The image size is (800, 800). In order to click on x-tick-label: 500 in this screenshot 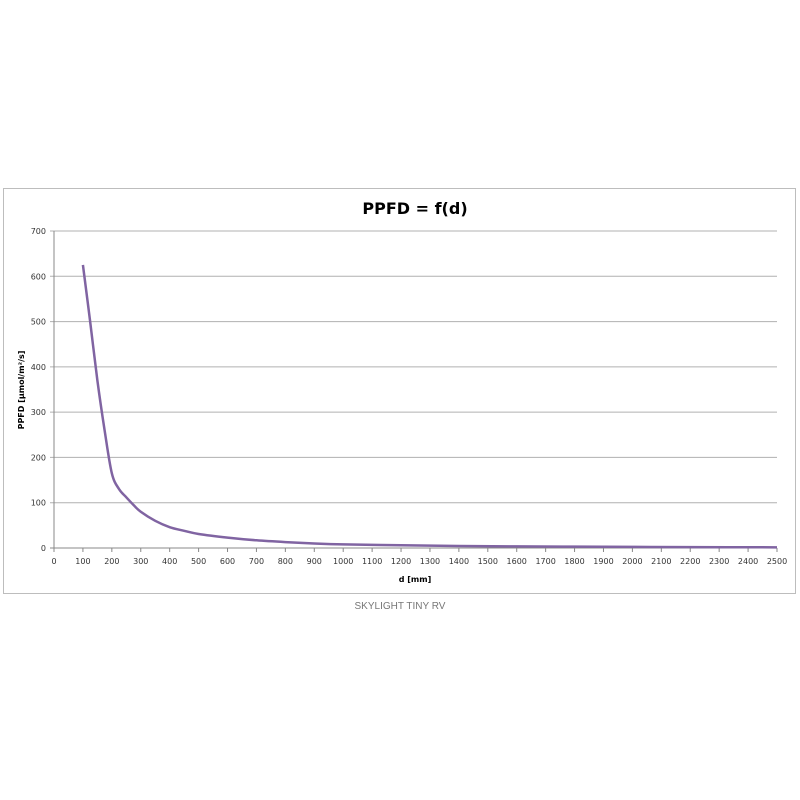, I will do `click(198, 561)`.